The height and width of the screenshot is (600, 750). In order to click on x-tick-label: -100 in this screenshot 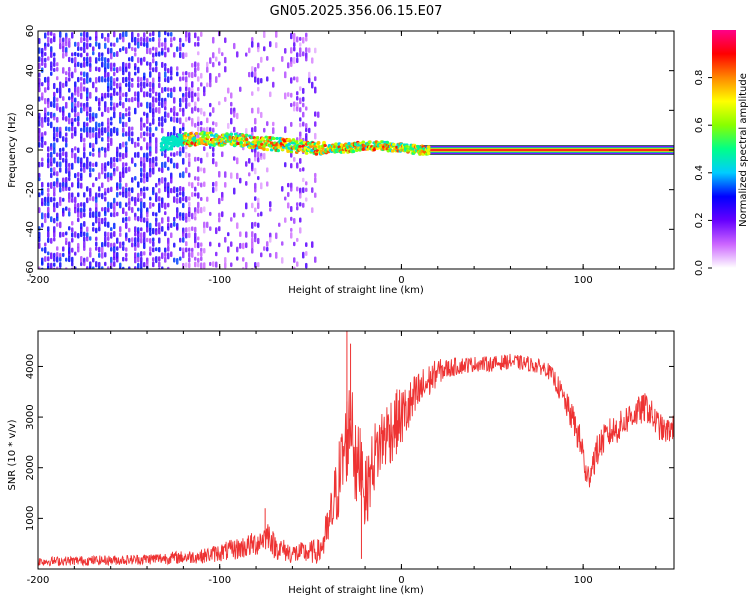, I will do `click(219, 580)`.